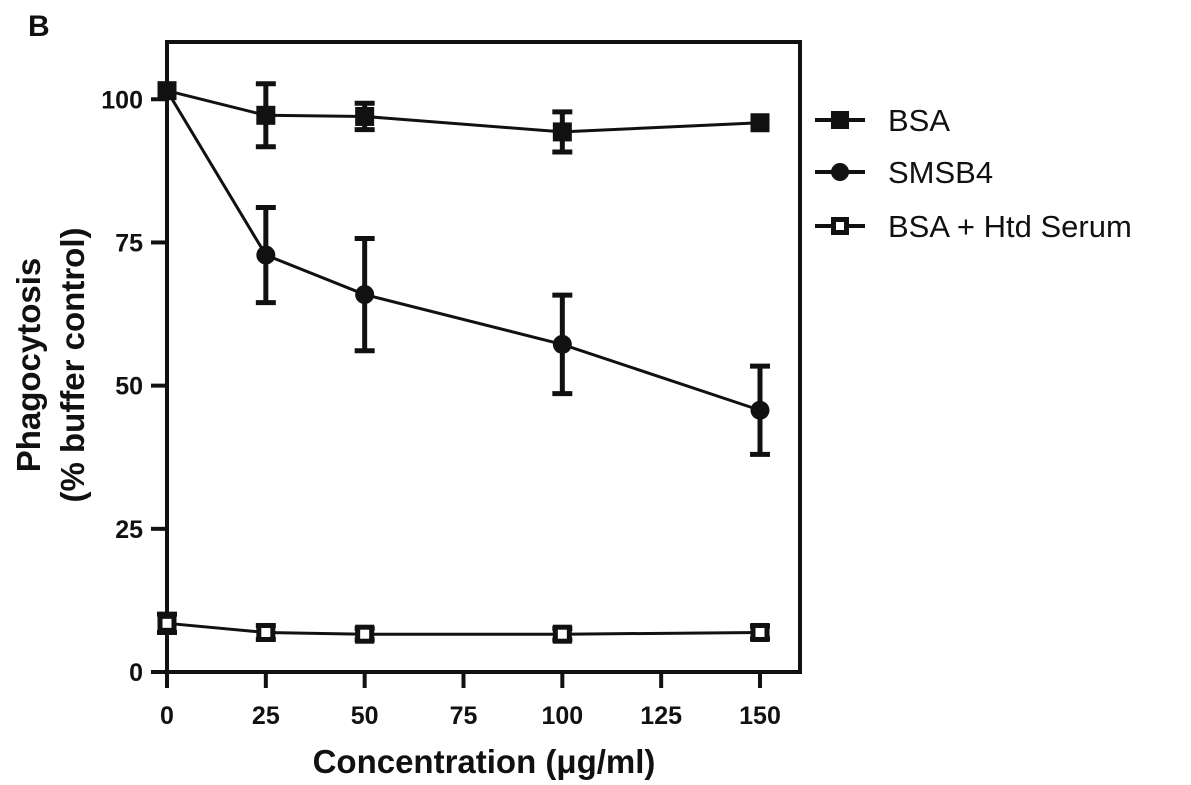 The height and width of the screenshot is (785, 1191). Describe the element at coordinates (940, 172) in the screenshot. I see `legend-label: SMSB4` at that location.